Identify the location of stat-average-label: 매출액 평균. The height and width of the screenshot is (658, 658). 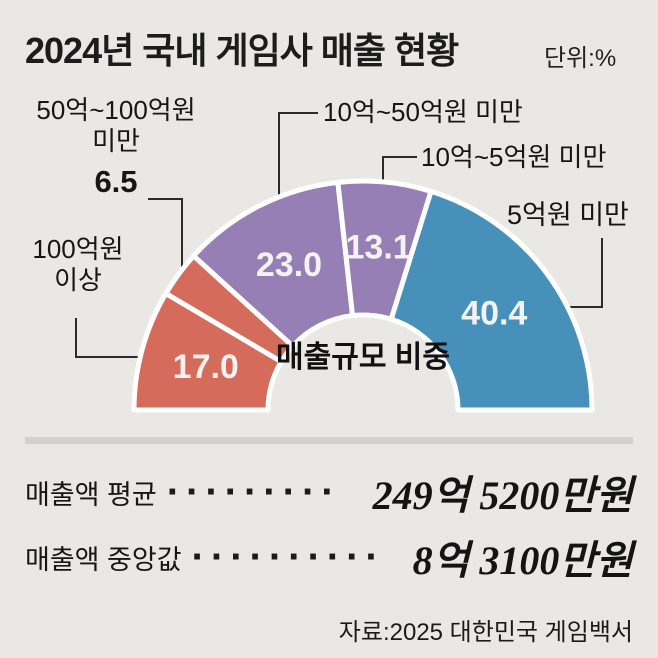
(91, 494).